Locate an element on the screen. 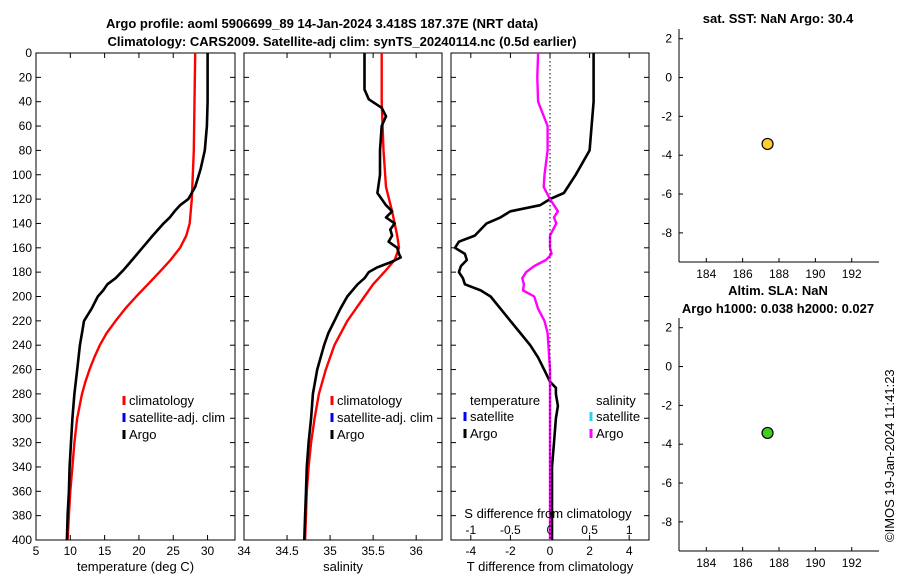 The image size is (900, 580). sla-map-ytick-label: -6 is located at coordinates (666, 483).